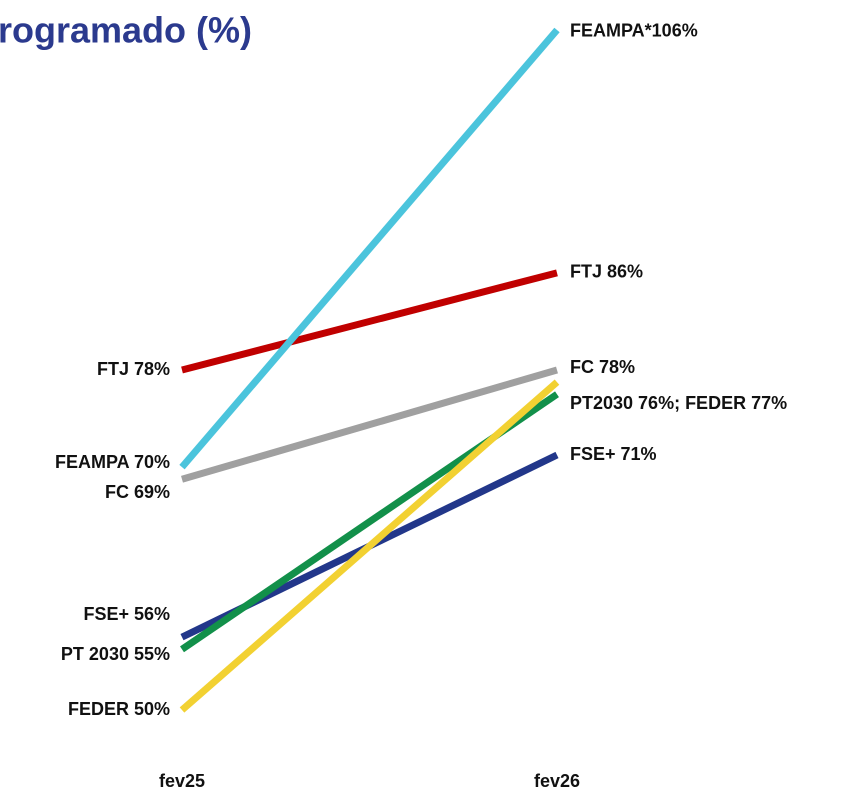  What do you see at coordinates (112, 462) in the screenshot?
I see `data-label: FEAMPA 70%` at bounding box center [112, 462].